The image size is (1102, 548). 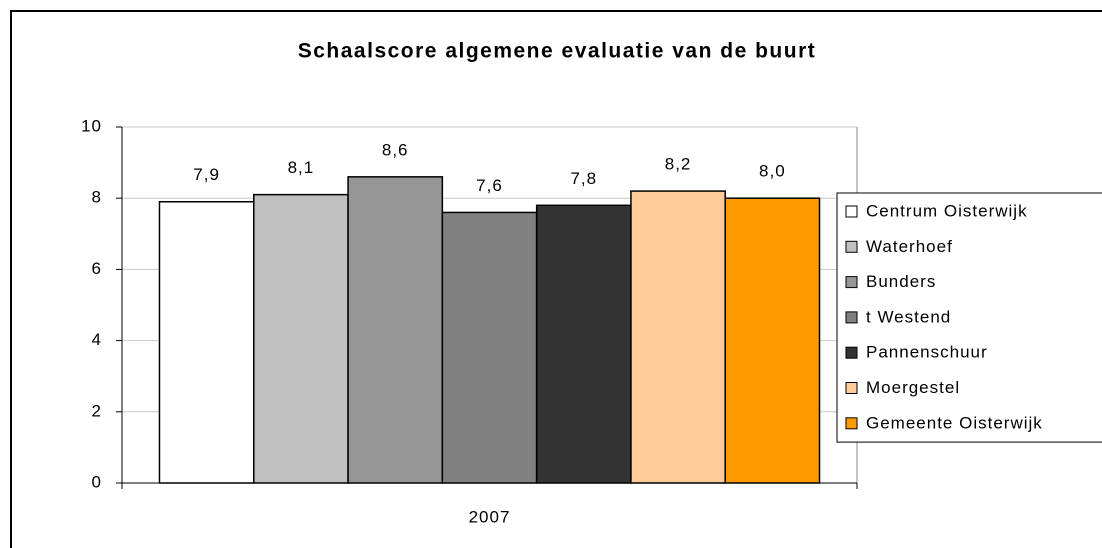 What do you see at coordinates (490, 516) in the screenshot?
I see `x-tick-label: 2007` at bounding box center [490, 516].